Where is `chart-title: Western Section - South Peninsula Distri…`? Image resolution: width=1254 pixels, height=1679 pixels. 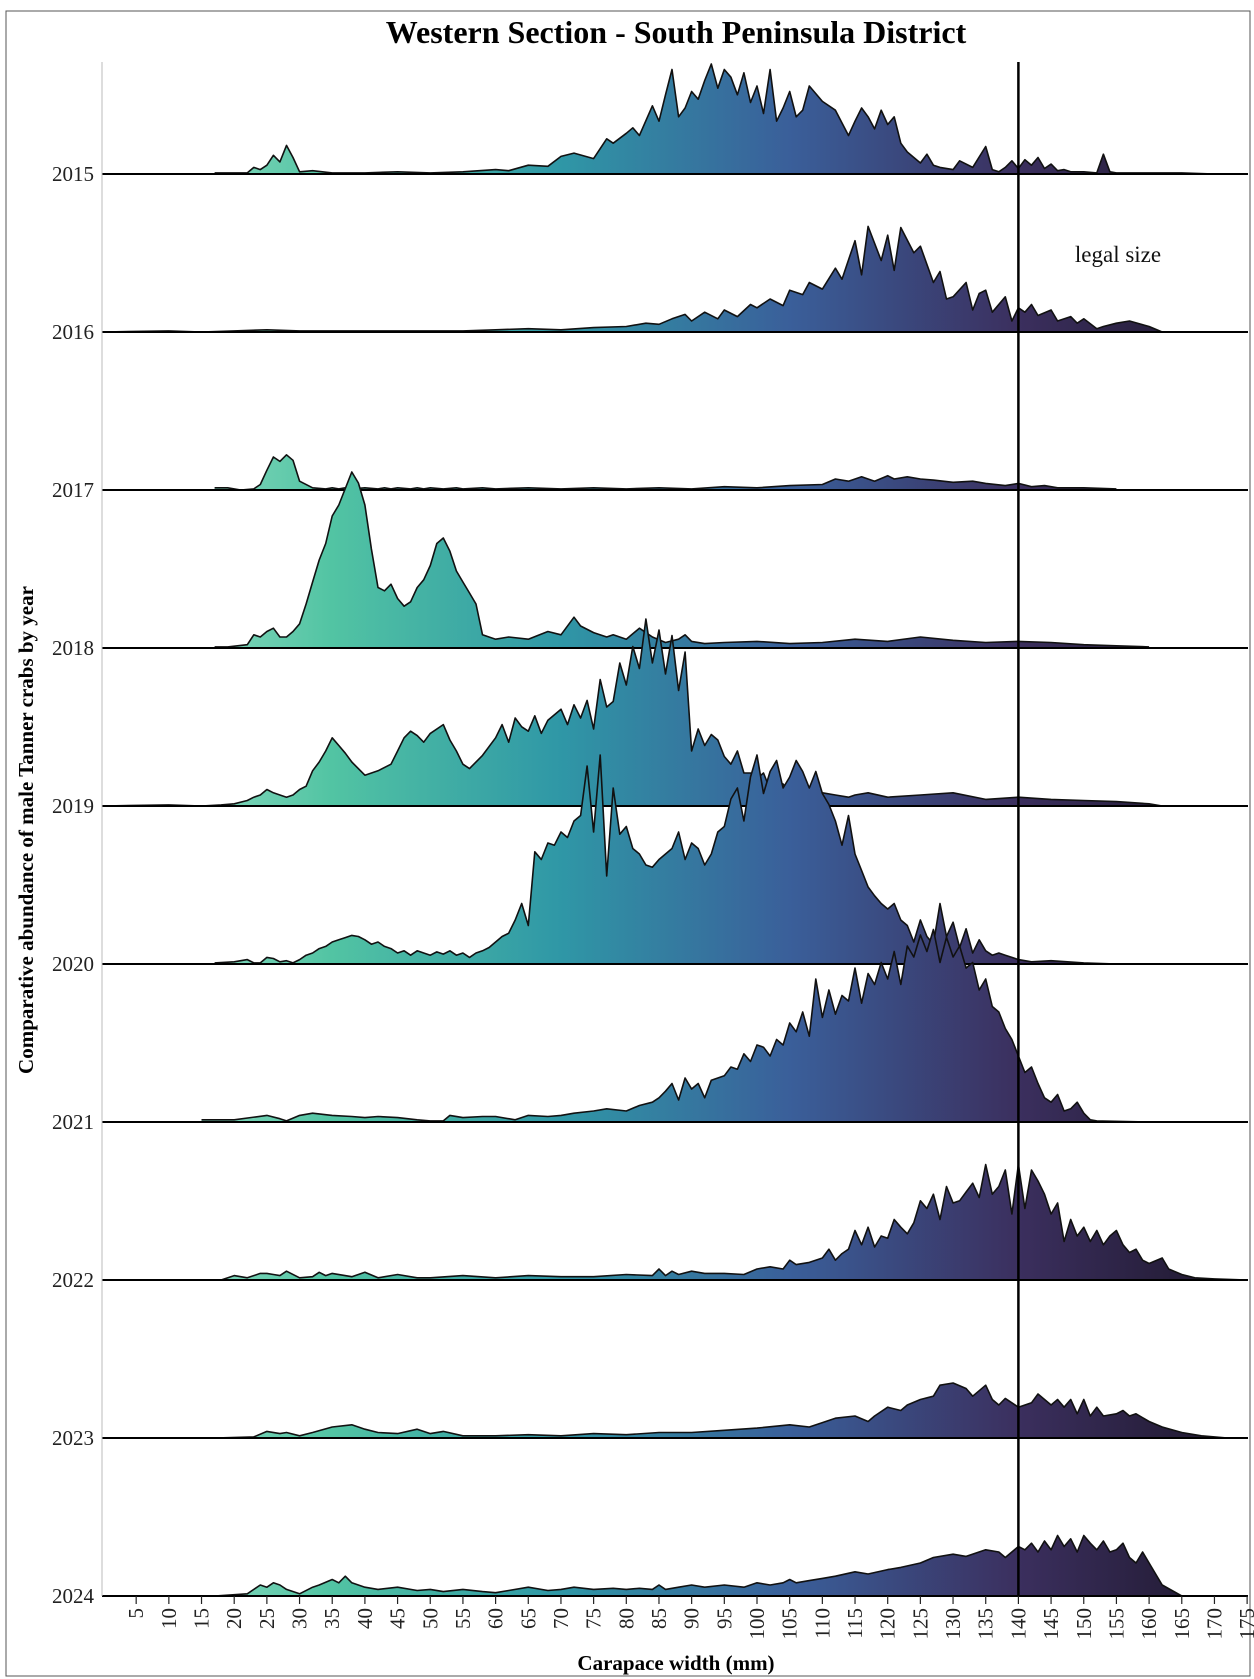 chart-title: Western Section - South Peninsula Distri… is located at coordinates (676, 32).